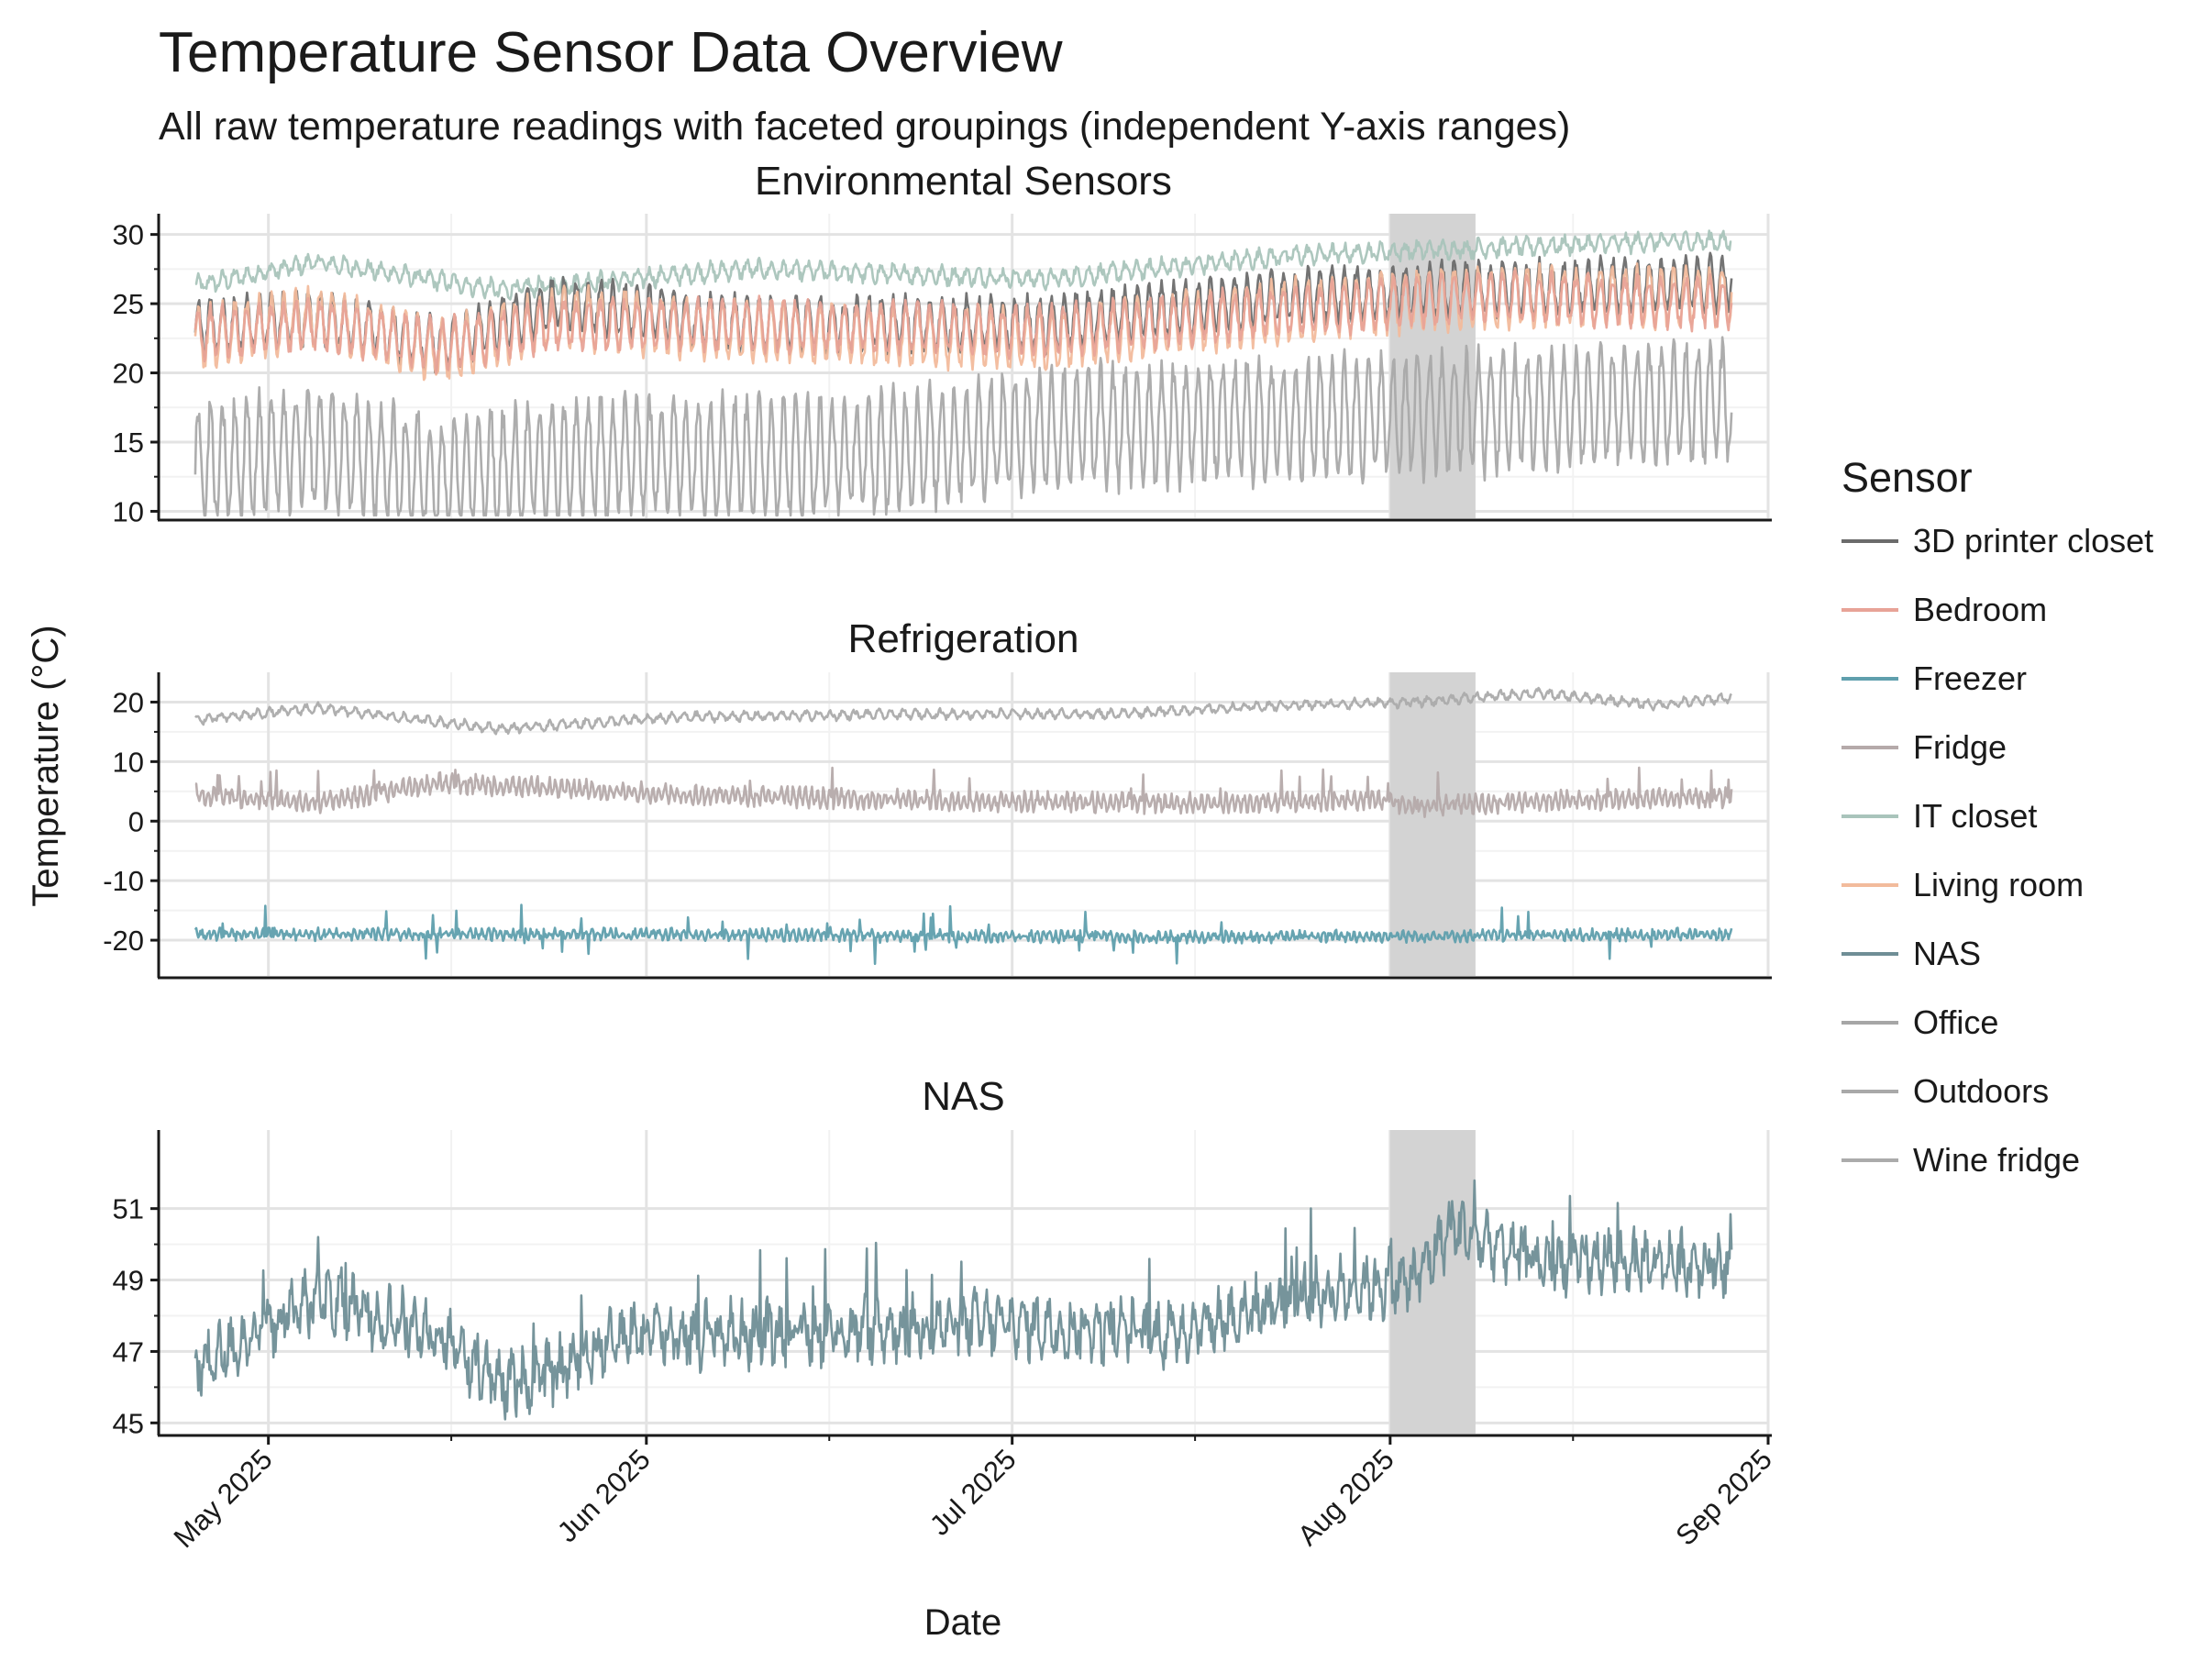 This screenshot has width=2212, height=1662. I want to click on series-line-freezer, so click(964, 934).